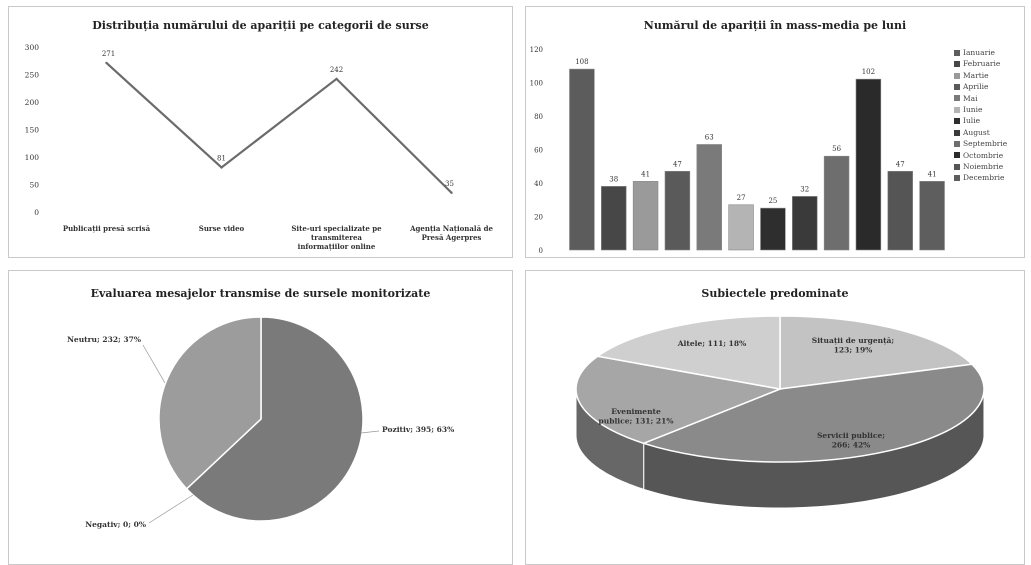 This screenshot has width=1031, height=565. Describe the element at coordinates (613, 179) in the screenshot. I see `data-label: 38` at that location.